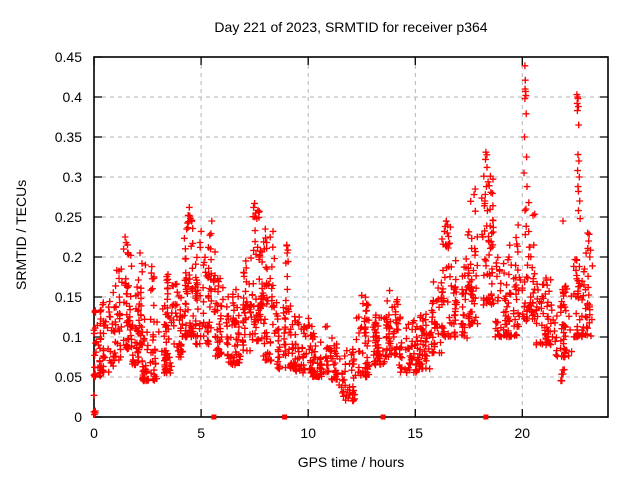  I want to click on x-tick-label: 5, so click(201, 433).